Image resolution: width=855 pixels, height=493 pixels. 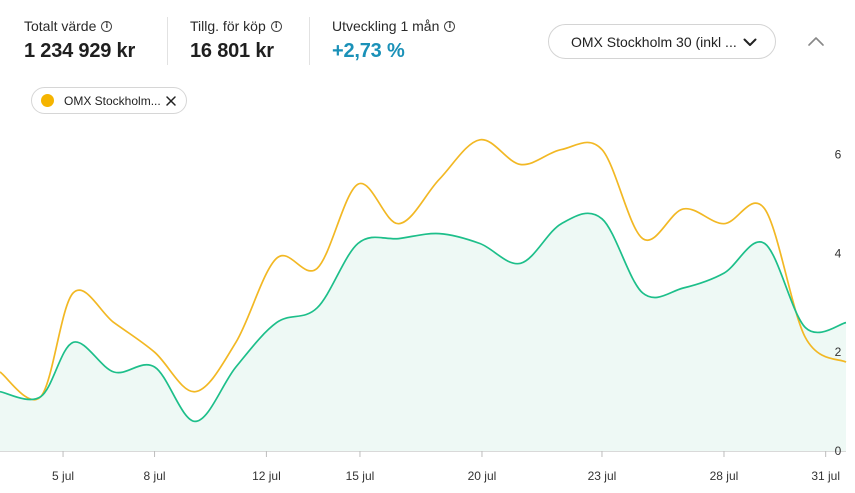 What do you see at coordinates (60, 26) in the screenshot?
I see `total-value-label: Totalt värde` at bounding box center [60, 26].